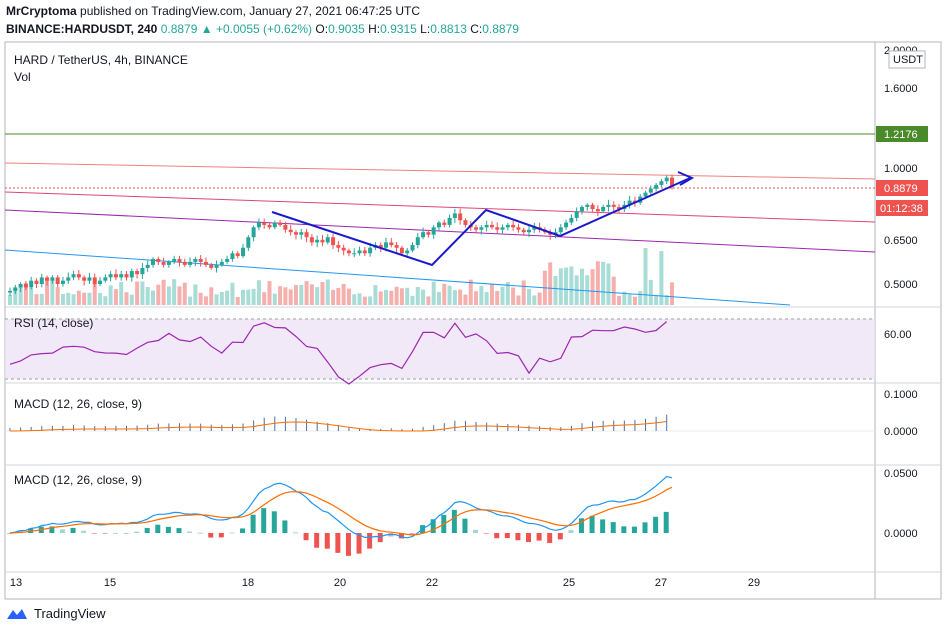 Image resolution: width=946 pixels, height=633 pixels. I want to click on trend-drawing, so click(483, 219).